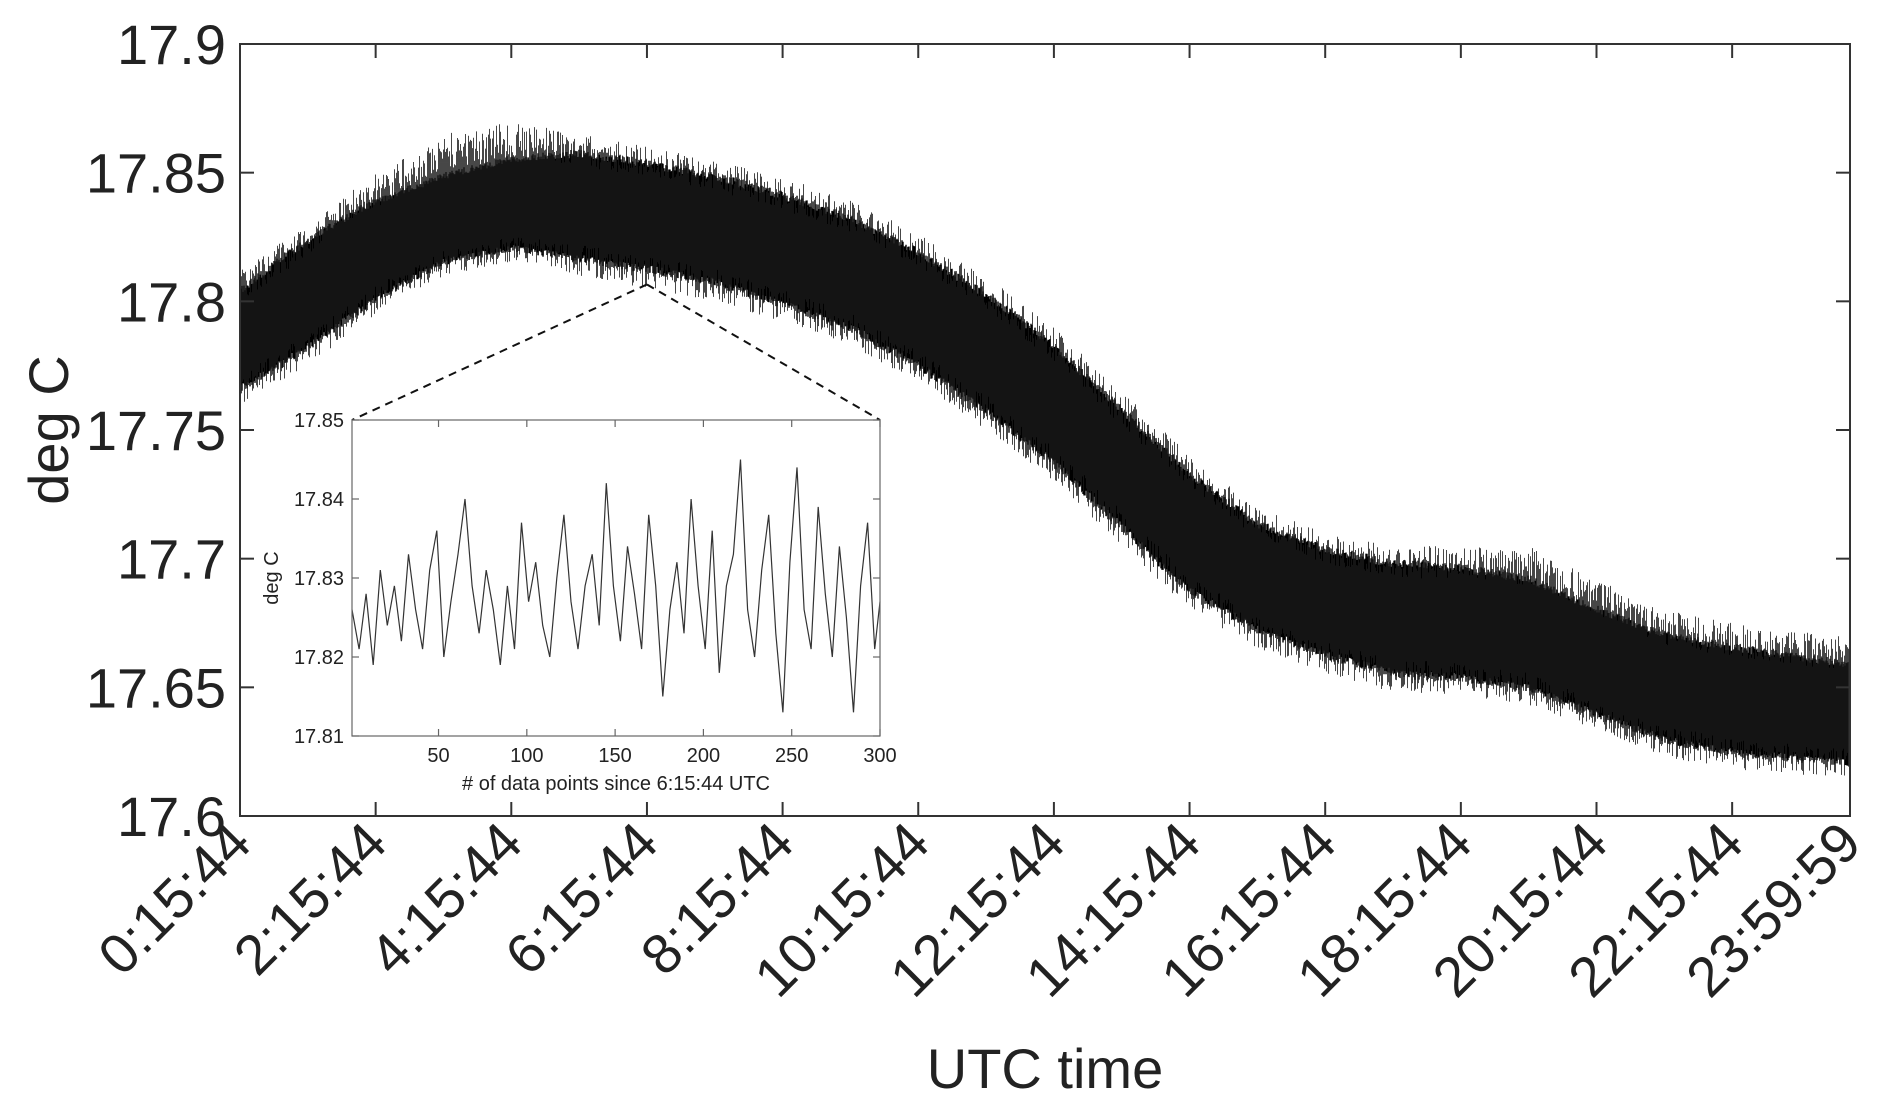 Image resolution: width=1892 pixels, height=1110 pixels. I want to click on main-x-axis-label: UTC time, so click(1045, 1068).